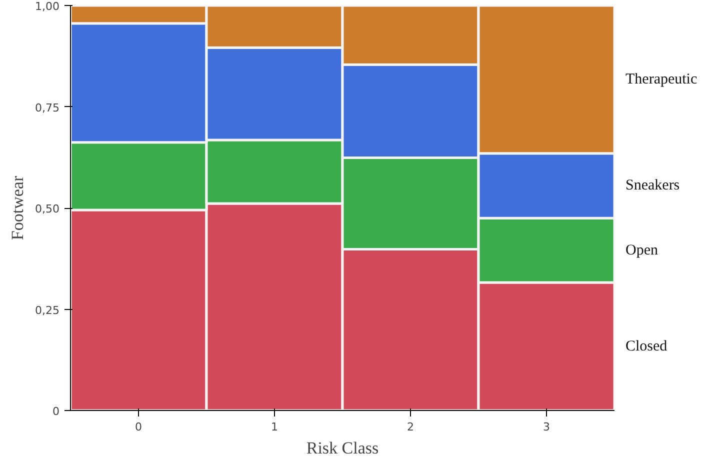 The image size is (716, 470). What do you see at coordinates (47, 310) in the screenshot?
I see `y-tick-label: 0,25` at bounding box center [47, 310].